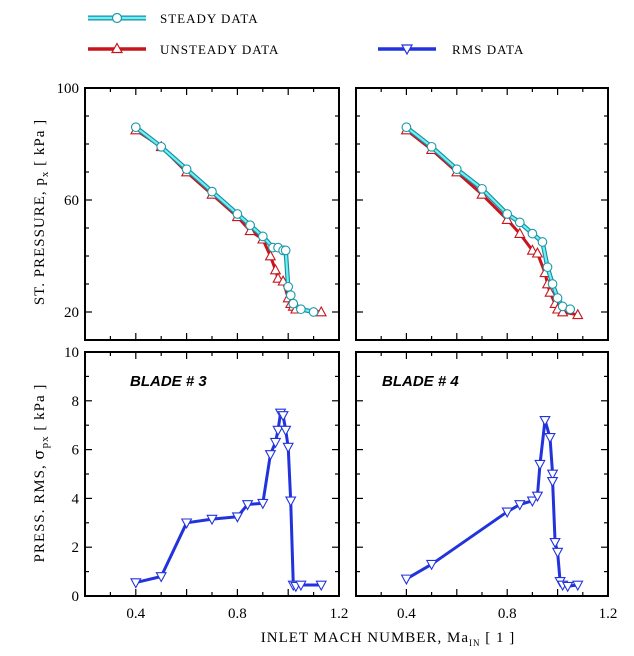  Describe the element at coordinates (71, 201) in the screenshot. I see `y-tick-label: 60` at that location.